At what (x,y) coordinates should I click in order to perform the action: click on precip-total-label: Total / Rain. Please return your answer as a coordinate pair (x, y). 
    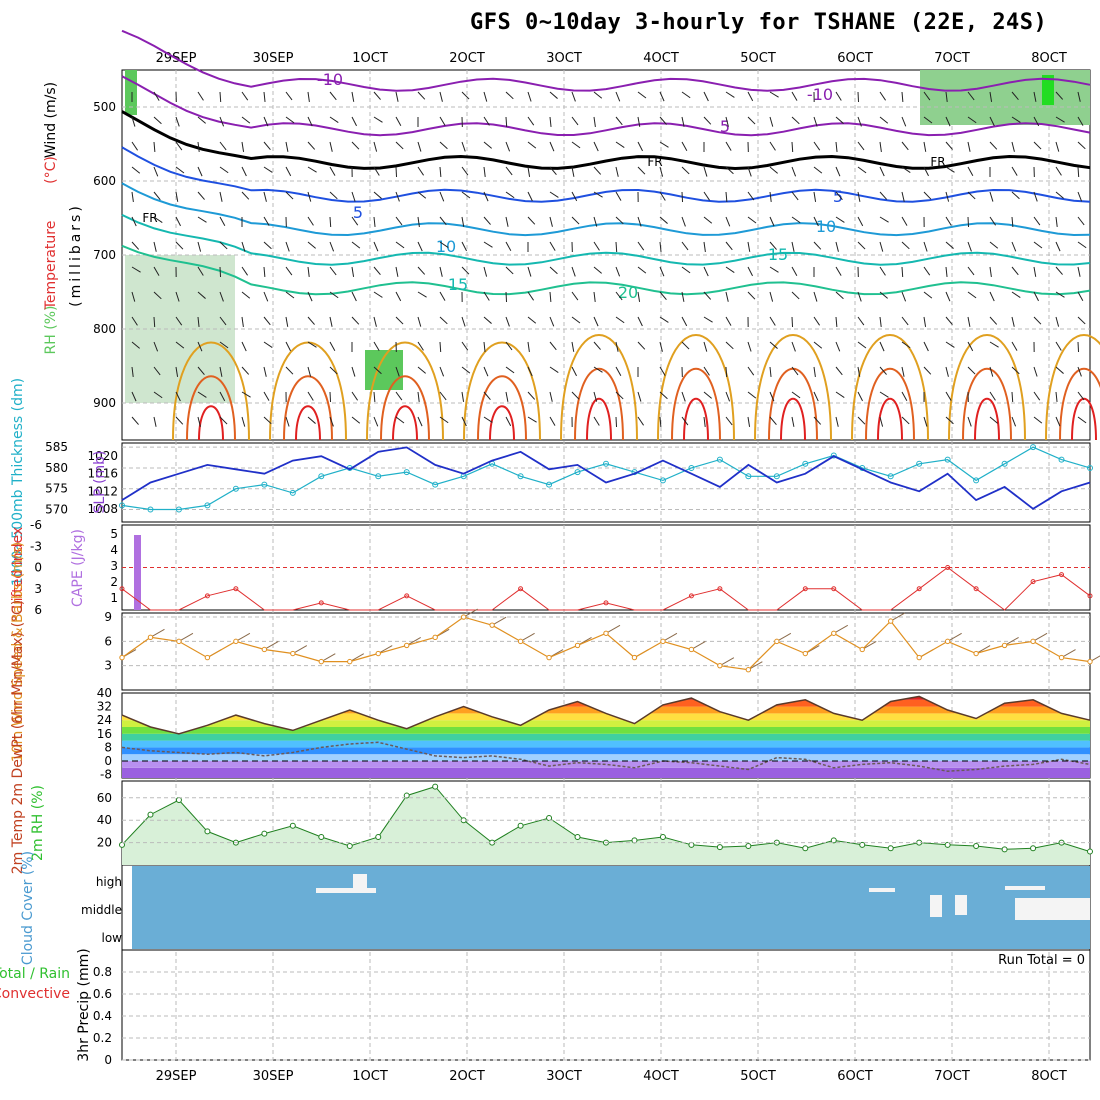
    Looking at the image, I should click on (35, 974).